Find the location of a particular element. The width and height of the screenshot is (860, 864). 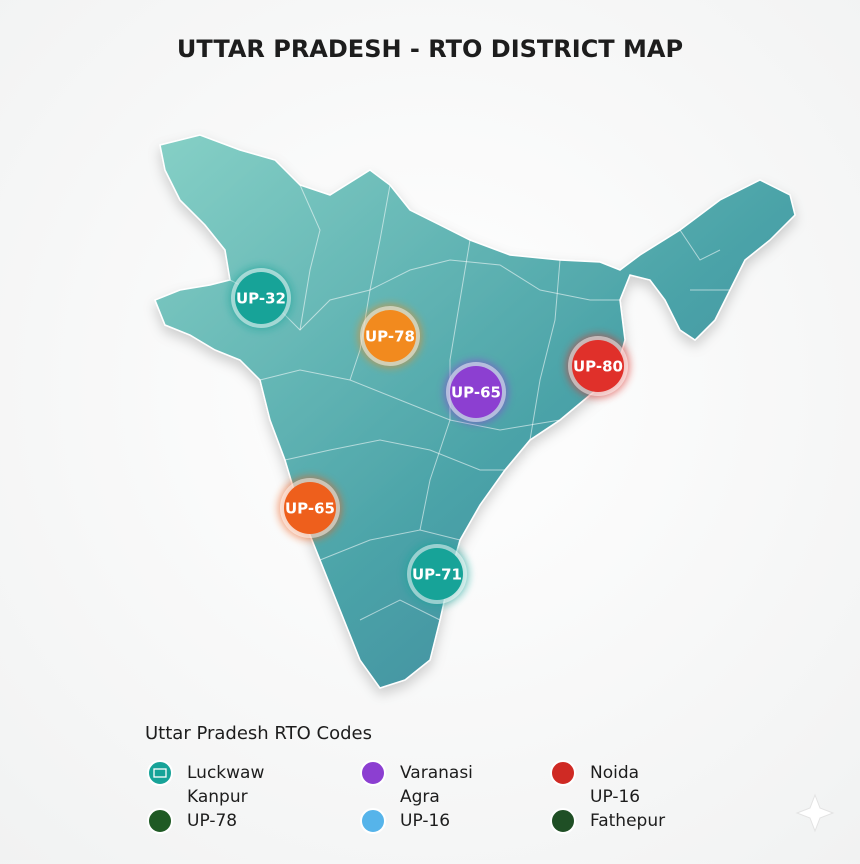

marker-label: UP-78 is located at coordinates (390, 337).